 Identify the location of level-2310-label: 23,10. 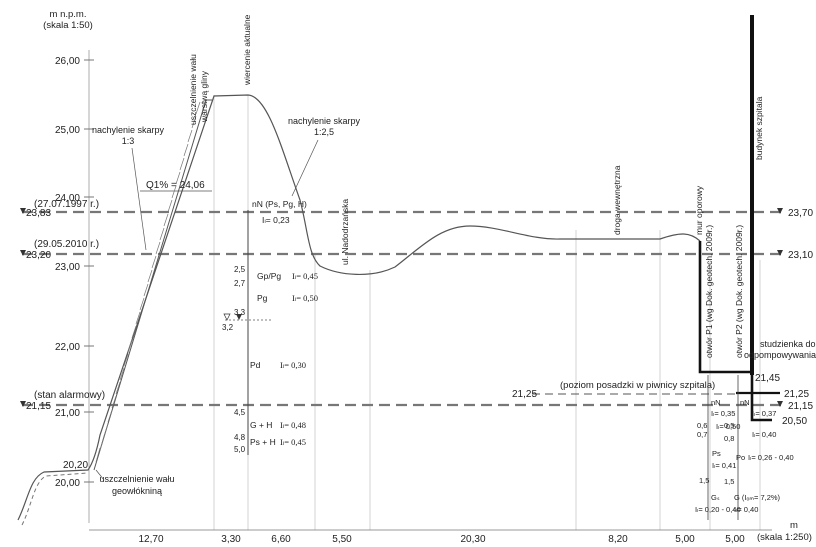
(800, 255).